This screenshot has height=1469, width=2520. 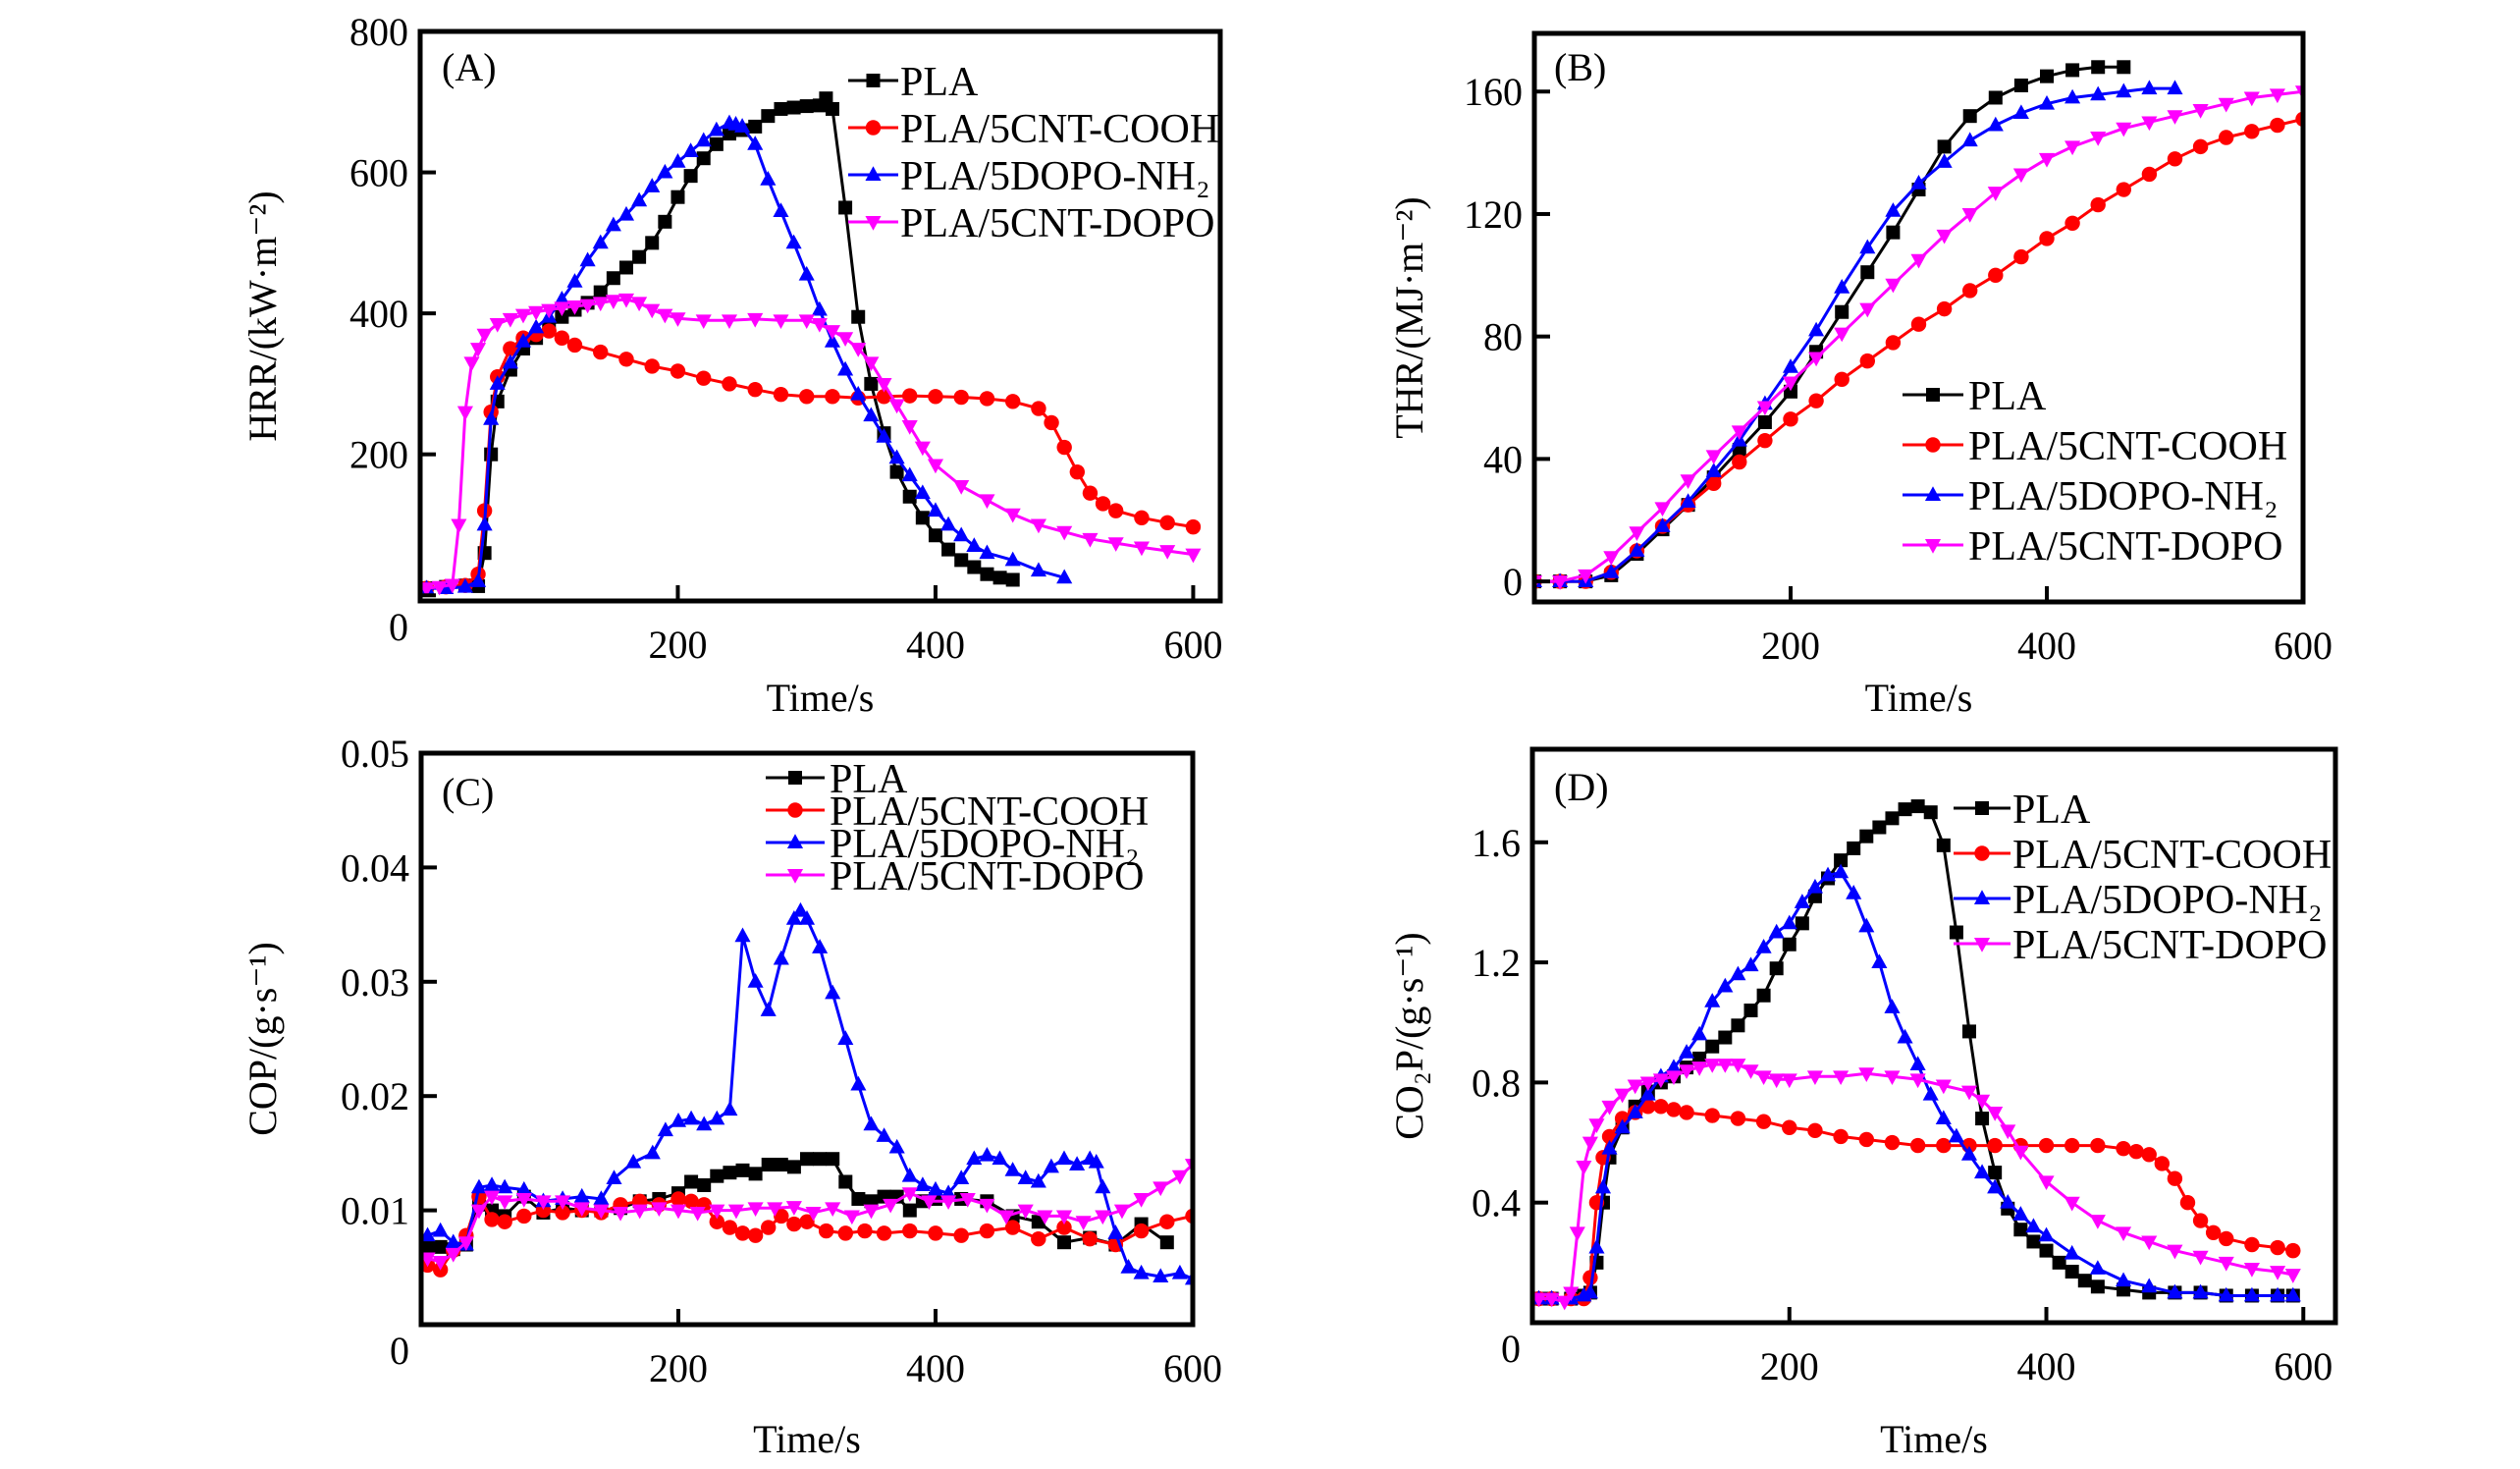 I want to click on y-axis-label: COP/(g·s⁻¹), so click(x=263, y=1039).